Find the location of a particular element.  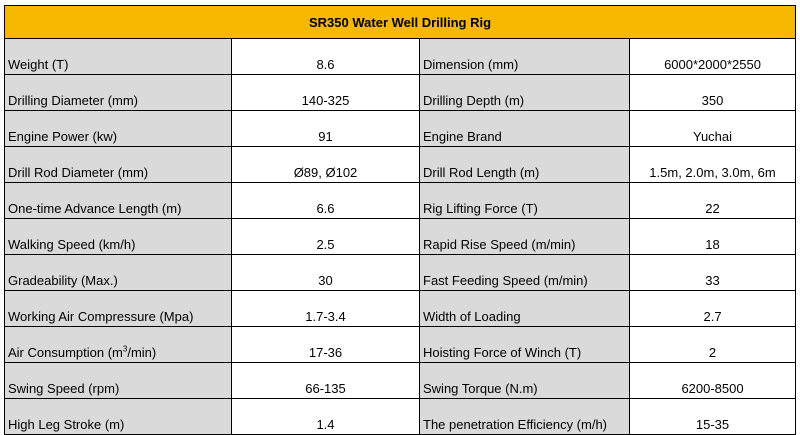

spec-label: Drill Rod Diameter (mm) is located at coordinates (118, 164).